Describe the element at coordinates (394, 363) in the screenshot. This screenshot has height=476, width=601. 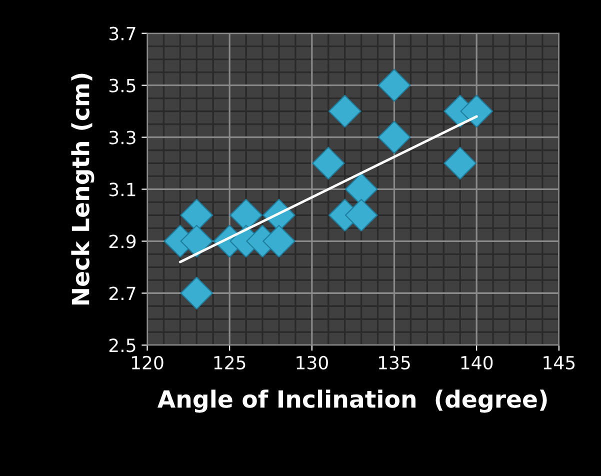
I see `x-tick-label: 135` at that location.